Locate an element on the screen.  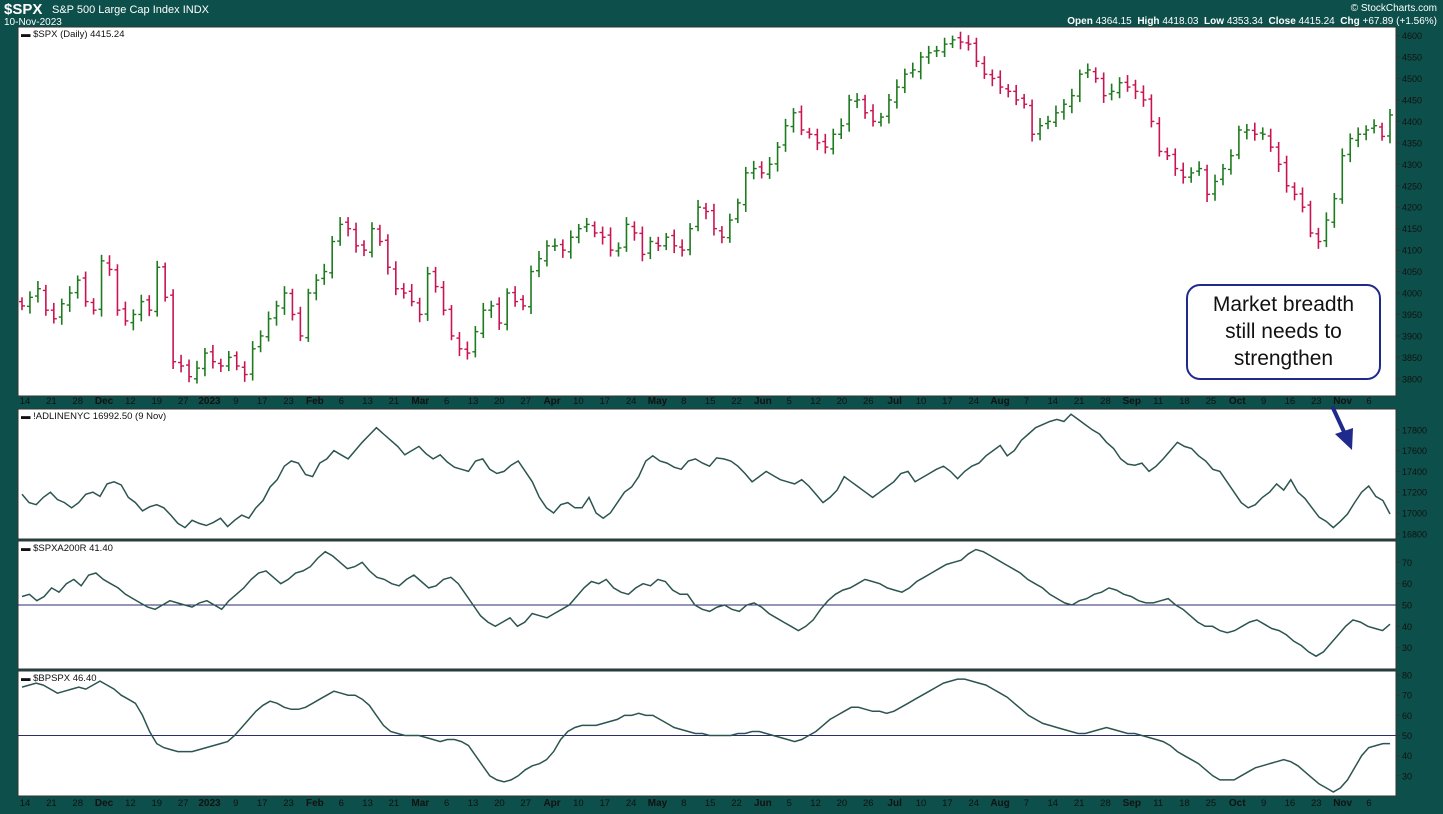
x-tick-label: Nov is located at coordinates (1342, 803).